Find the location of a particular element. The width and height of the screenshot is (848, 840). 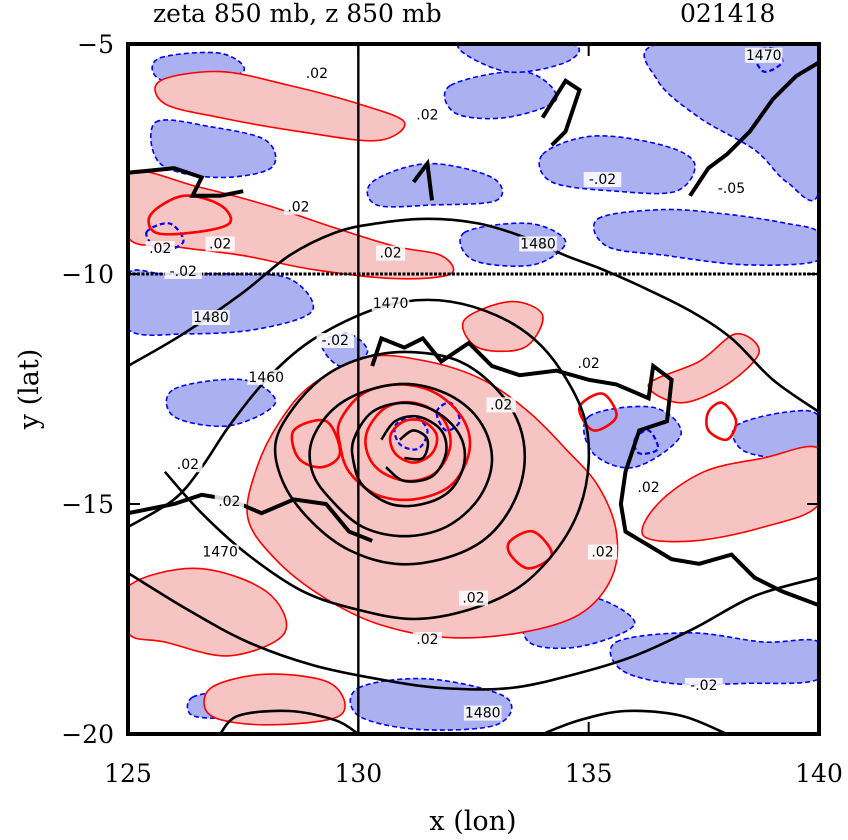

contour-label-11: 1470 is located at coordinates (391, 304).